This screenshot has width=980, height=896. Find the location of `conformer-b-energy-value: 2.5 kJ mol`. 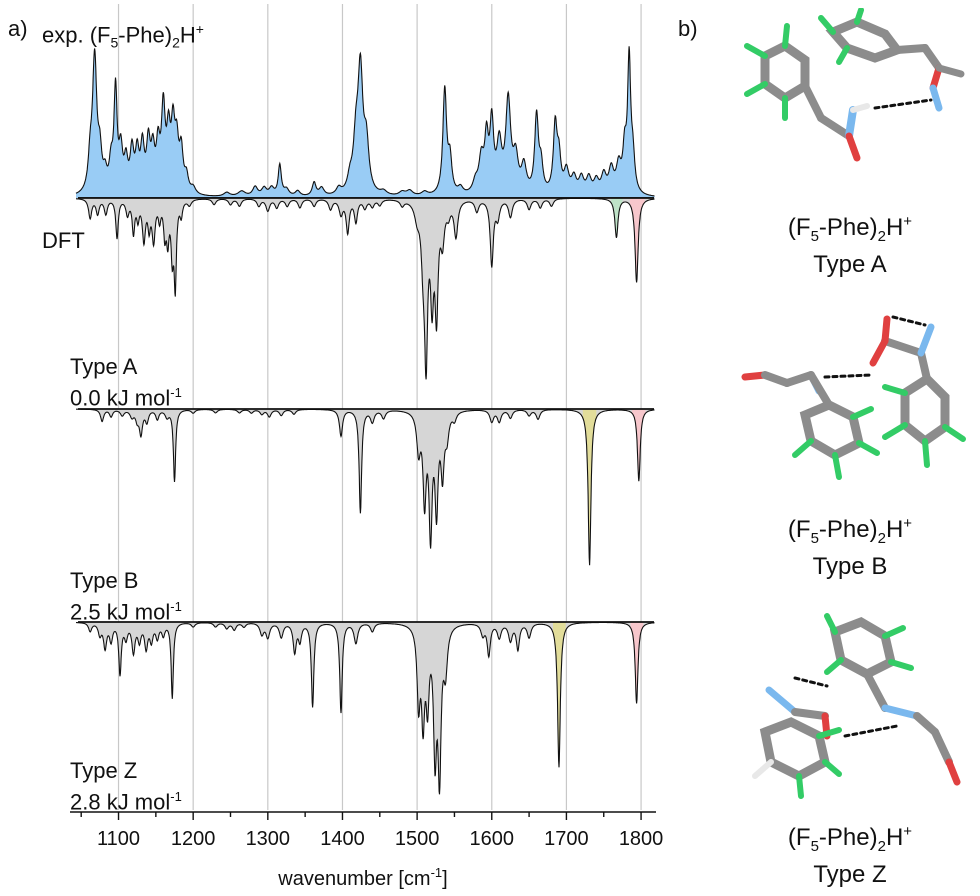

conformer-b-energy-value: 2.5 kJ mol is located at coordinates (120, 612).